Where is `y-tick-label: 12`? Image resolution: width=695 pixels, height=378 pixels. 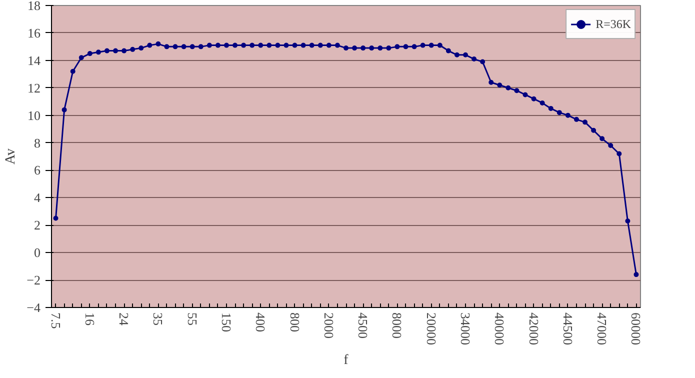
y-tick-label: 12 is located at coordinates (34, 88).